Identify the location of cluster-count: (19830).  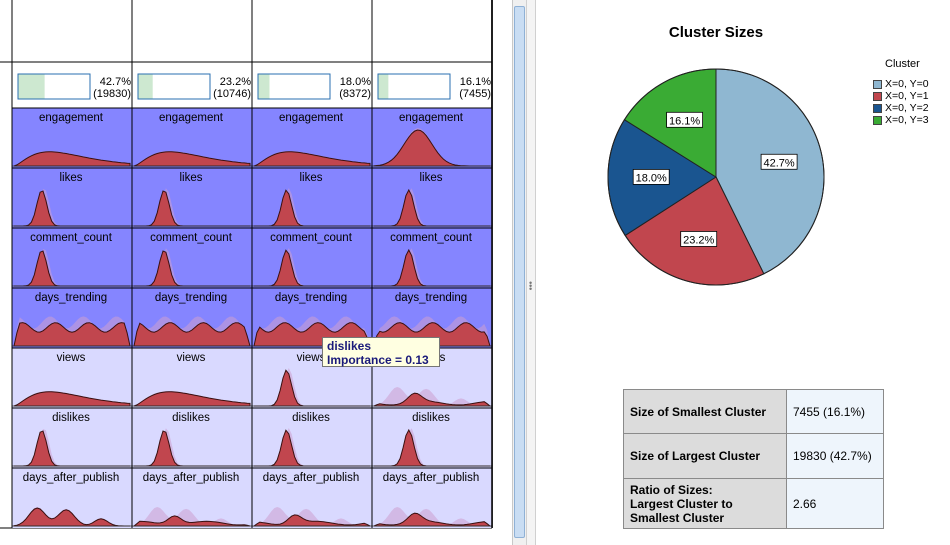
(112, 94).